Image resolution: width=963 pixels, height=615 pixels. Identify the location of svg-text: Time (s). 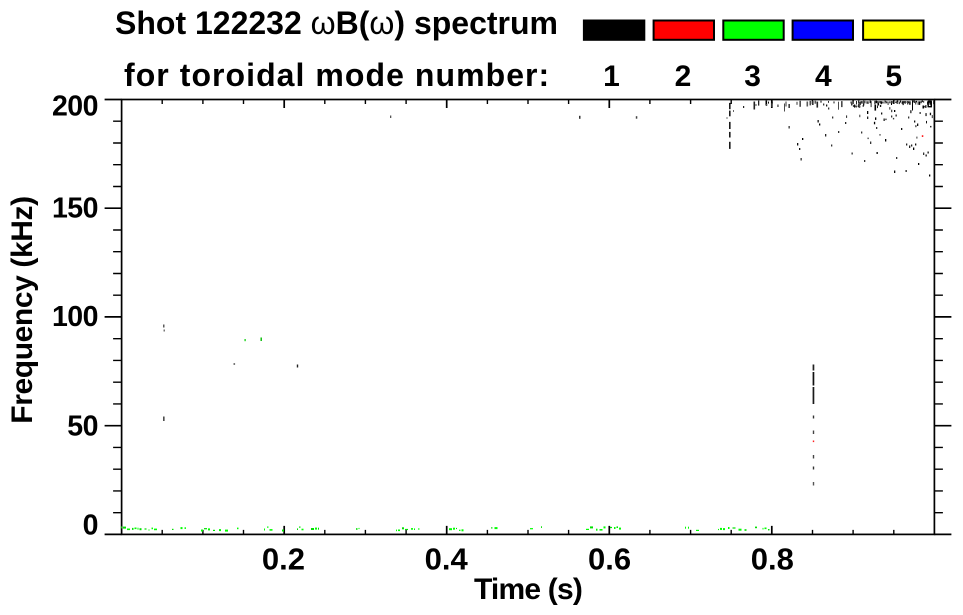
(528, 589).